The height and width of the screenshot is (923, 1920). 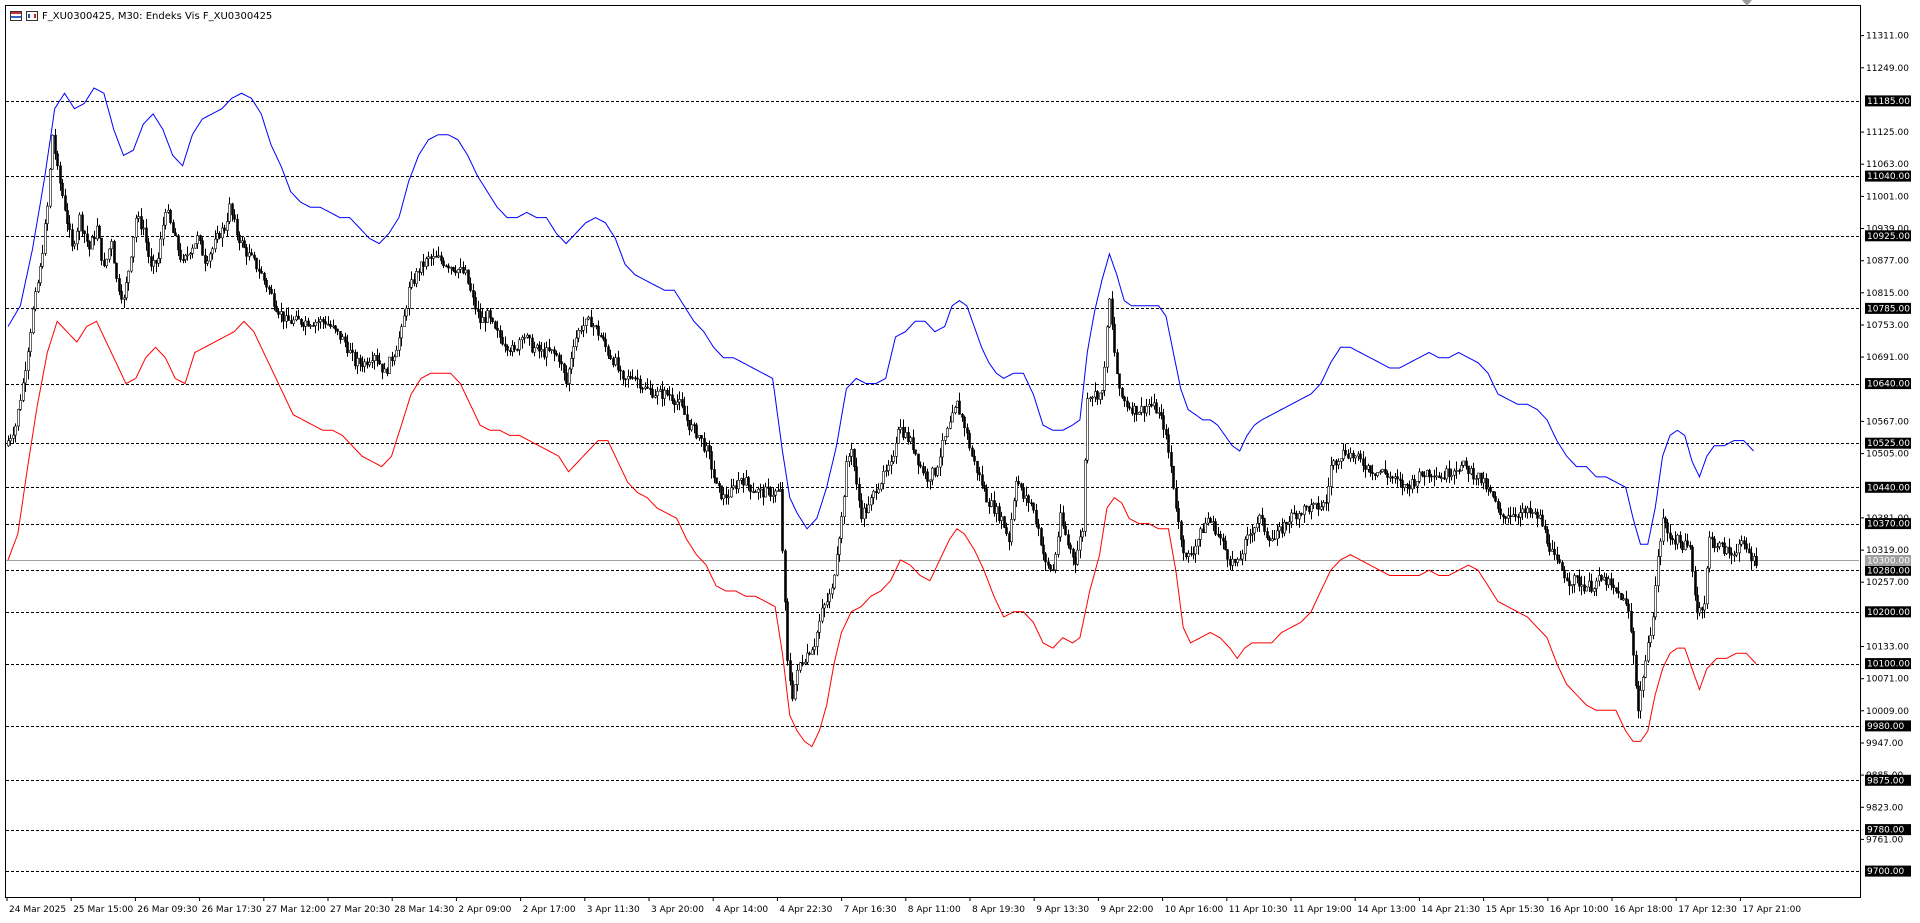 What do you see at coordinates (32, 16) in the screenshot?
I see `indicator-window-icon` at bounding box center [32, 16].